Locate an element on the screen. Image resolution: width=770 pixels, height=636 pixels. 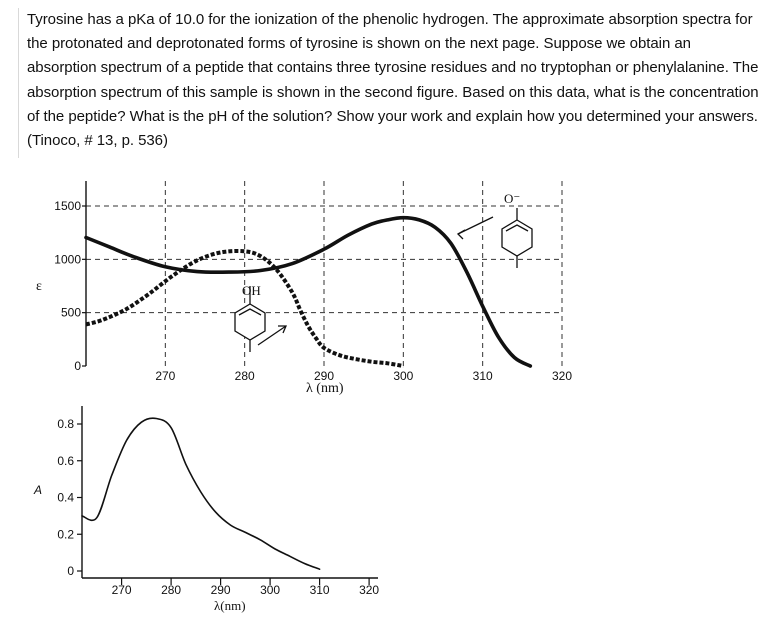
absorbance-series is located at coordinates (201, 493).